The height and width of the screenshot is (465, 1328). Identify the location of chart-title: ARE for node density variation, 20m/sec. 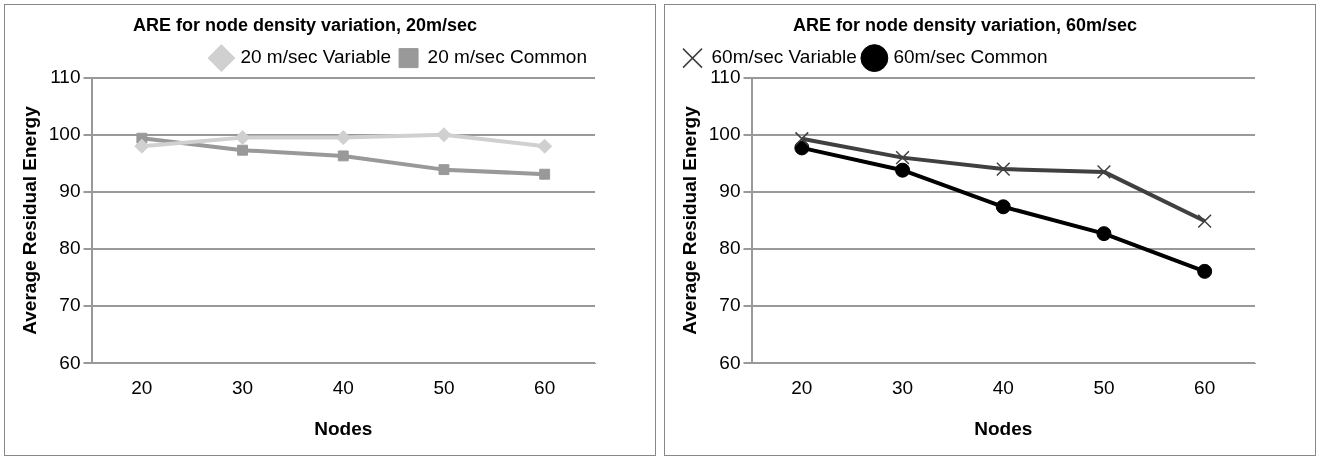
(305, 24).